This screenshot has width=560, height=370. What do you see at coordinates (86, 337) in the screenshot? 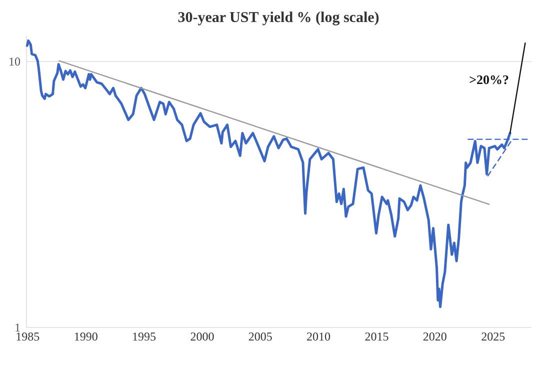
I see `x-tick-label: 1990` at bounding box center [86, 337].